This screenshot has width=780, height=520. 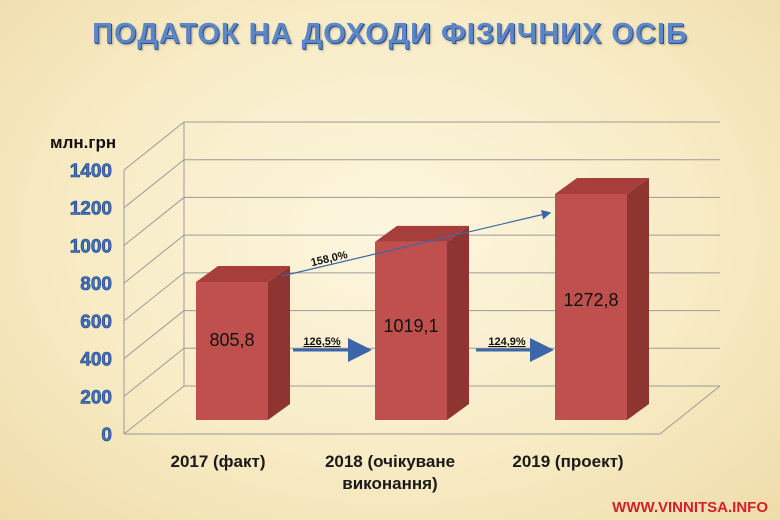 What do you see at coordinates (410, 326) in the screenshot?
I see `data-label: 1019,1` at bounding box center [410, 326].